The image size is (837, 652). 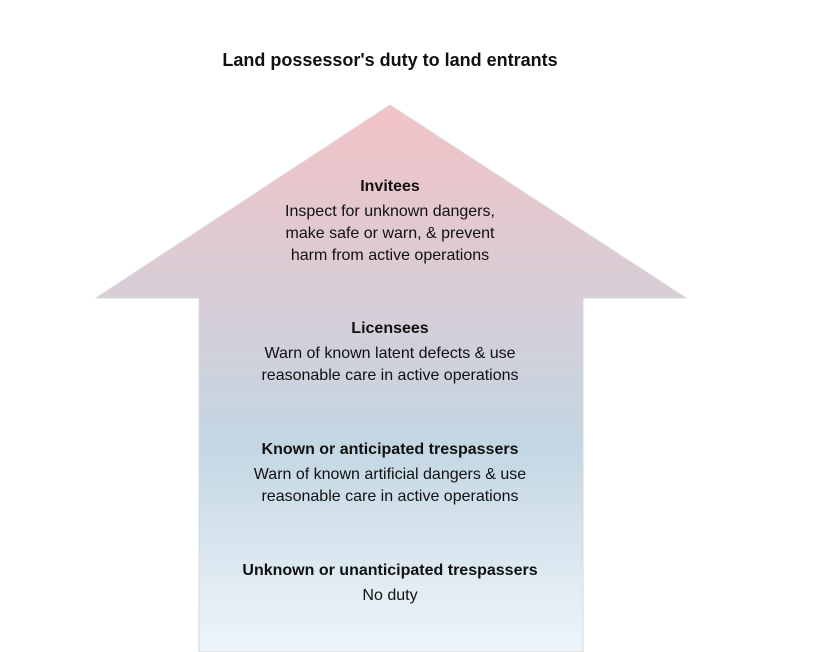 What do you see at coordinates (390, 570) in the screenshot?
I see `tier-heading: Unknown or unanticipated trespassers` at bounding box center [390, 570].